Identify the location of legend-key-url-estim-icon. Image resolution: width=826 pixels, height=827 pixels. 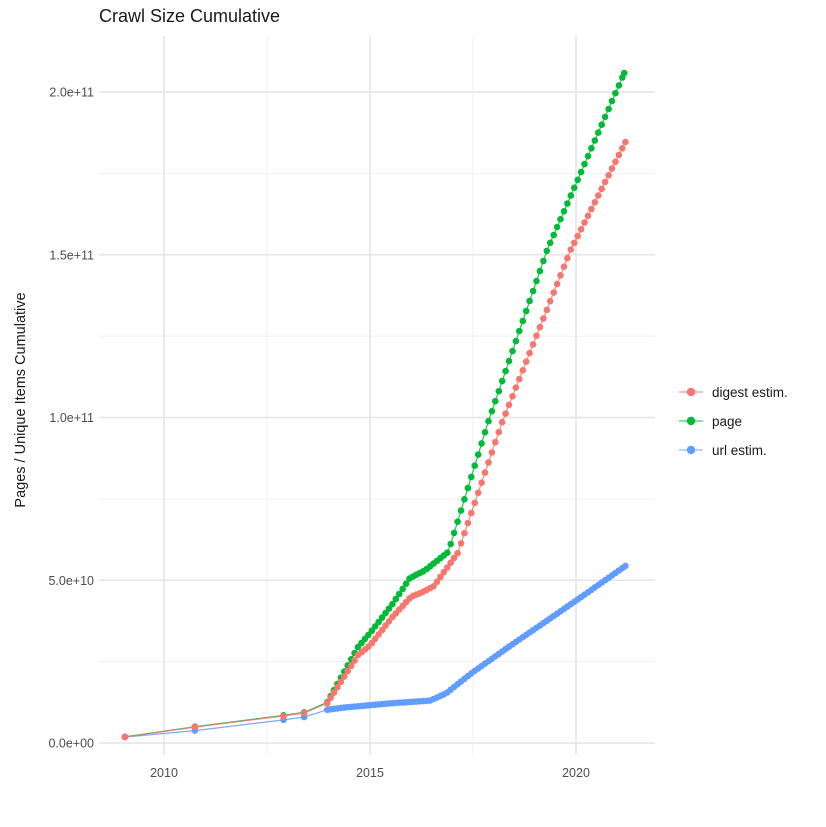
(691, 450).